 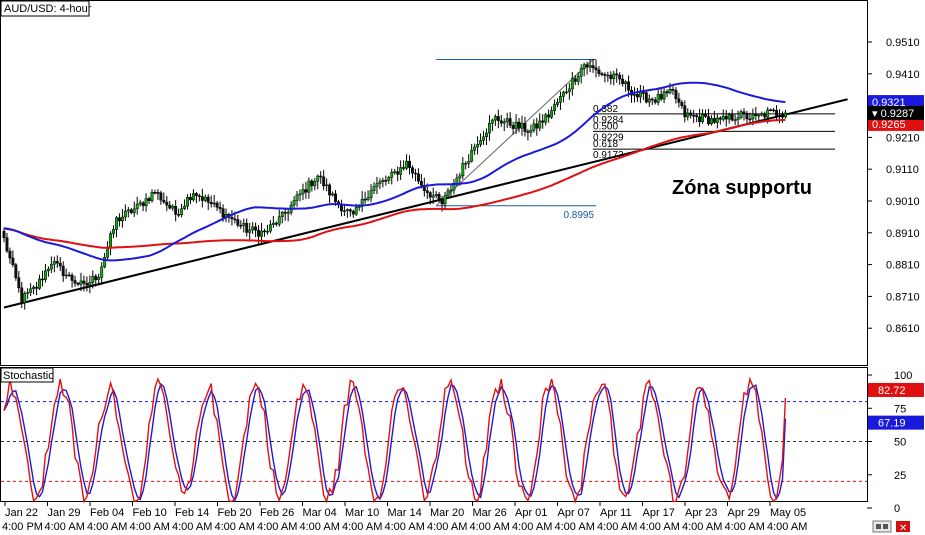 I want to click on stochastic-tick-label: 50, so click(x=900, y=443).